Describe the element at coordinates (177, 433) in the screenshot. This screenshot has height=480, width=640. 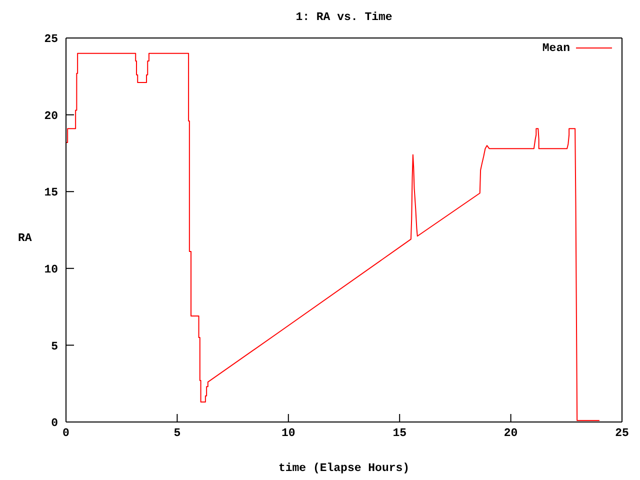
I see `x-tick-label: 5` at that location.